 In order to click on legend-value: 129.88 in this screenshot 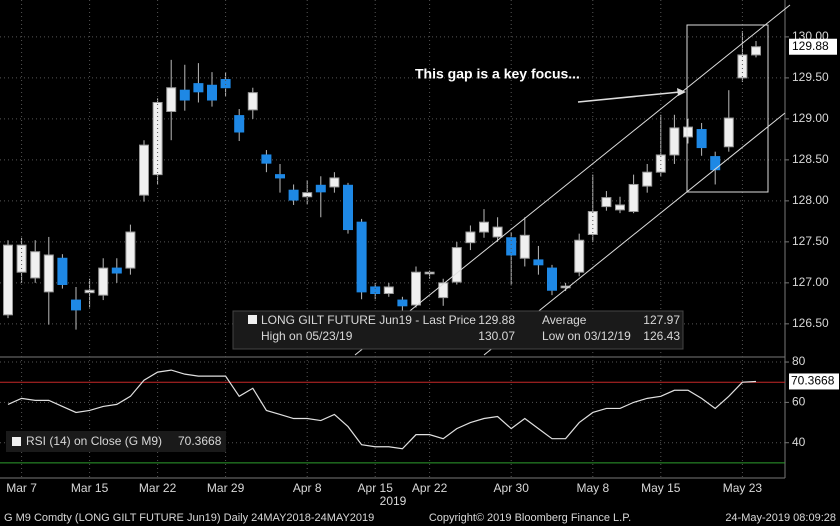, I will do `click(496, 320)`.